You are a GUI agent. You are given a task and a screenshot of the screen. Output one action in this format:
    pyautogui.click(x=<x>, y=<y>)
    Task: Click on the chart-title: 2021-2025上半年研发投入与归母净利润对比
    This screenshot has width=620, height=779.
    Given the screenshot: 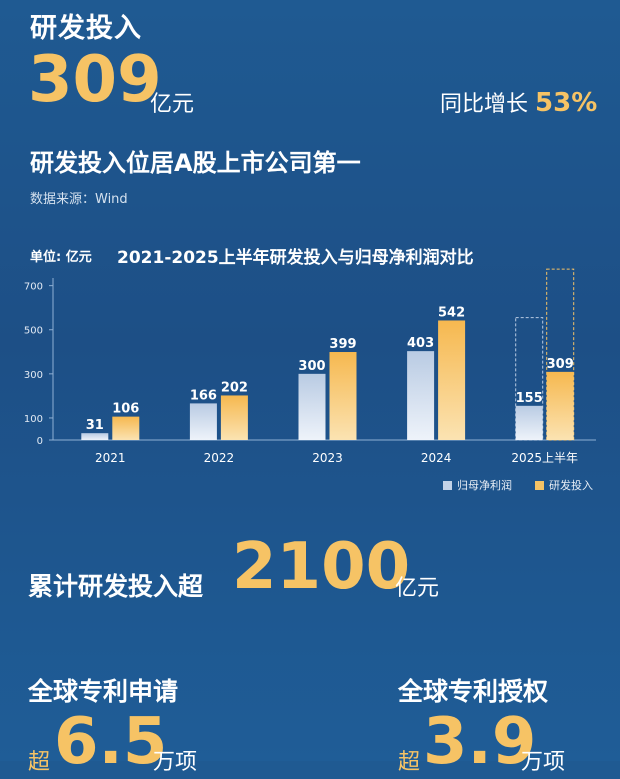 What is the action you would take?
    pyautogui.click(x=295, y=258)
    